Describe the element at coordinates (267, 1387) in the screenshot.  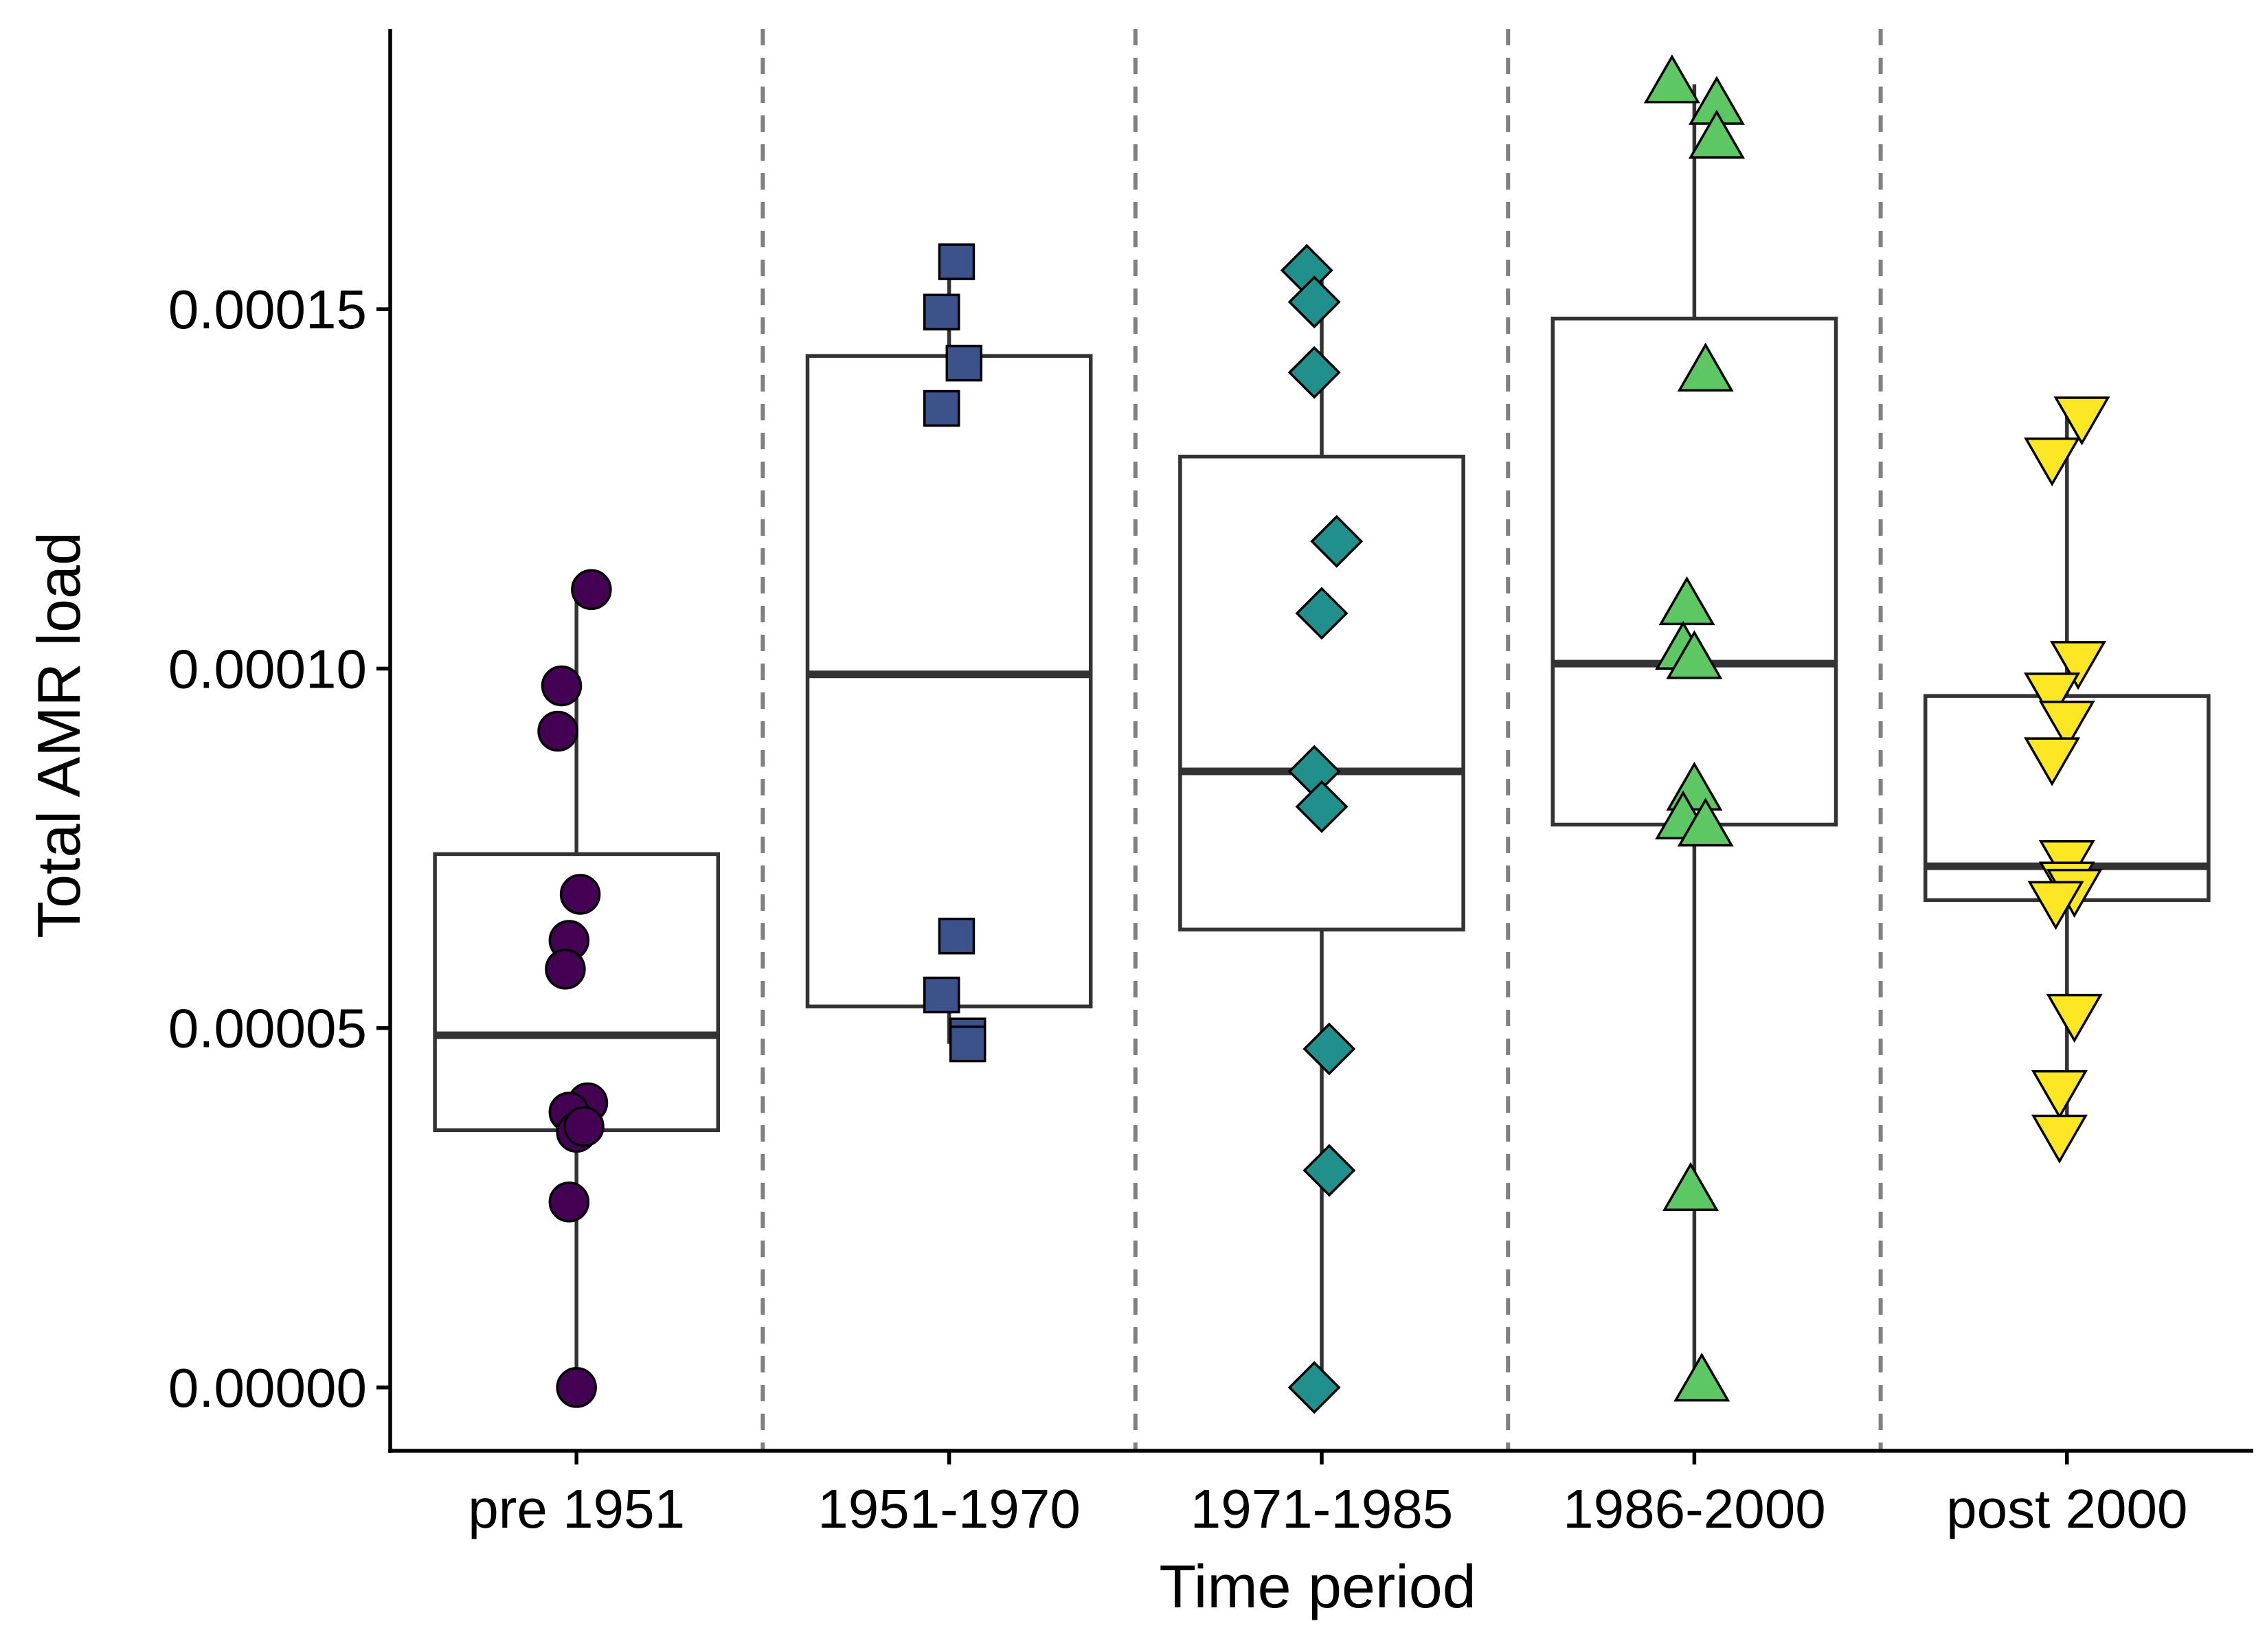
I see `y-tick-label: 0.00000` at that location.